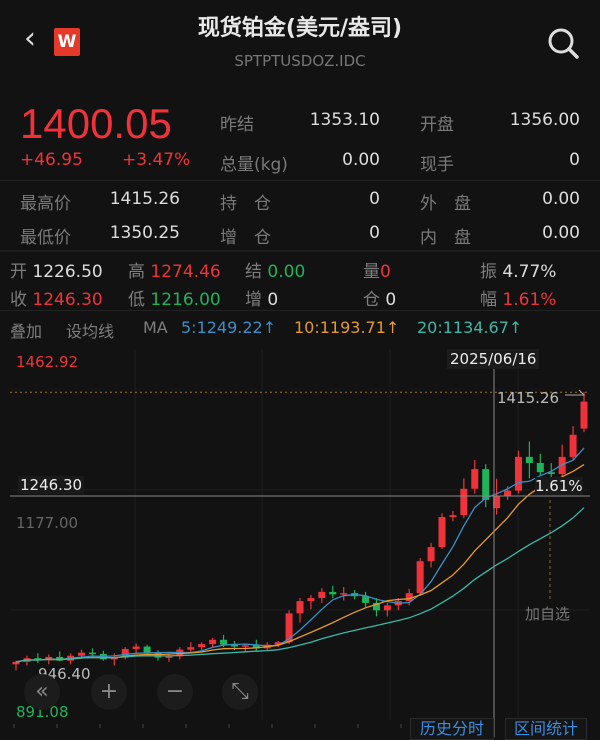 This screenshot has height=740, width=600. I want to click on value: 1274.46, so click(185, 272).